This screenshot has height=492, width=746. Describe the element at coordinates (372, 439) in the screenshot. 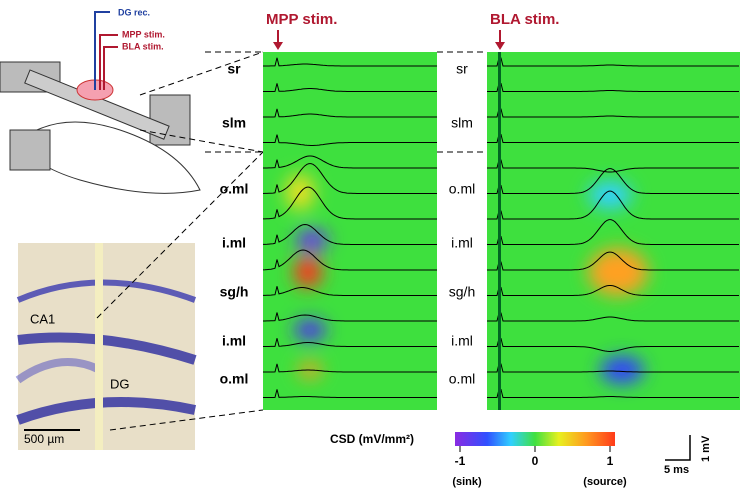

I see `colorbar-title: CSD (mV/mm²)` at that location.